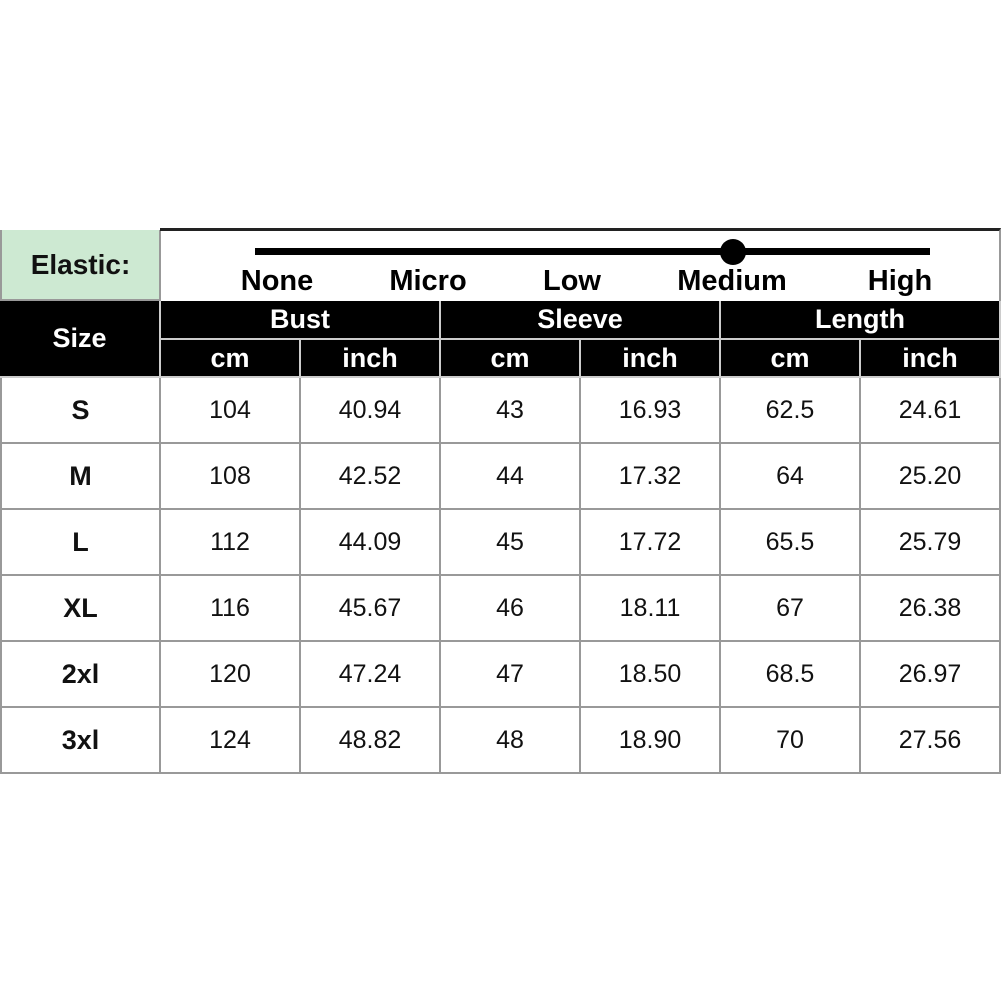 This screenshot has width=1001, height=1001. What do you see at coordinates (511, 675) in the screenshot?
I see `table-cell: 47` at bounding box center [511, 675].